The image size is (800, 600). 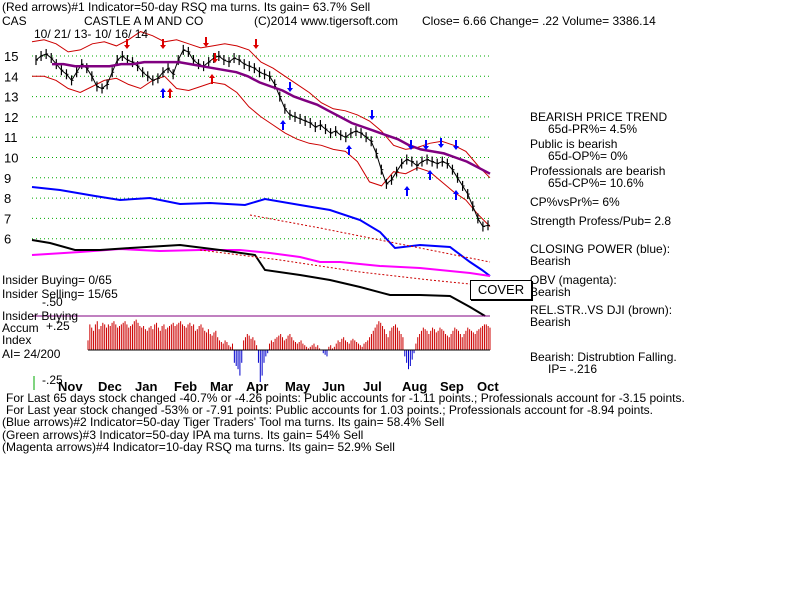 What do you see at coordinates (298, 386) in the screenshot?
I see `x-month-label: May` at bounding box center [298, 386].